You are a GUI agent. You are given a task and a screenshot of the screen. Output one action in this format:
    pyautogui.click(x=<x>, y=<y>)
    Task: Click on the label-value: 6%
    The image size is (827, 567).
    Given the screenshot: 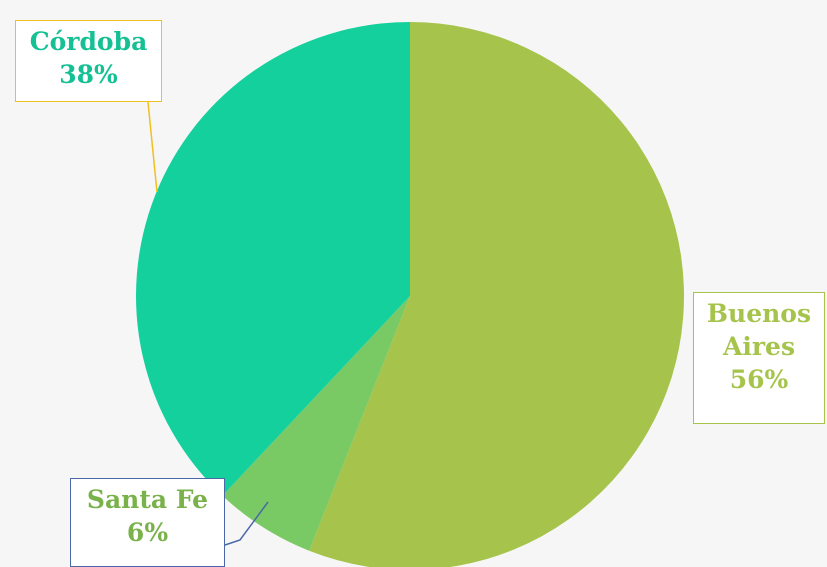 What is the action you would take?
    pyautogui.click(x=147, y=532)
    